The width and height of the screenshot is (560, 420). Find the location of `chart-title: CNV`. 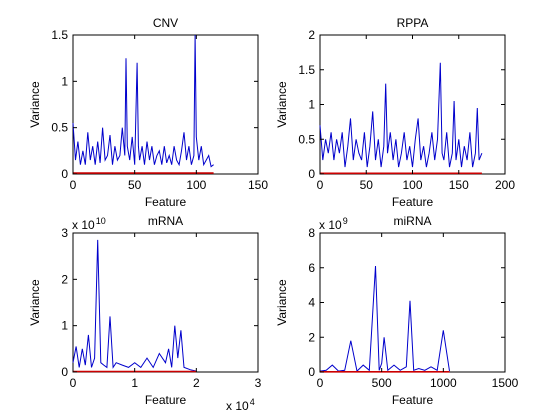

chart-title: CNV is located at coordinates (165, 23).